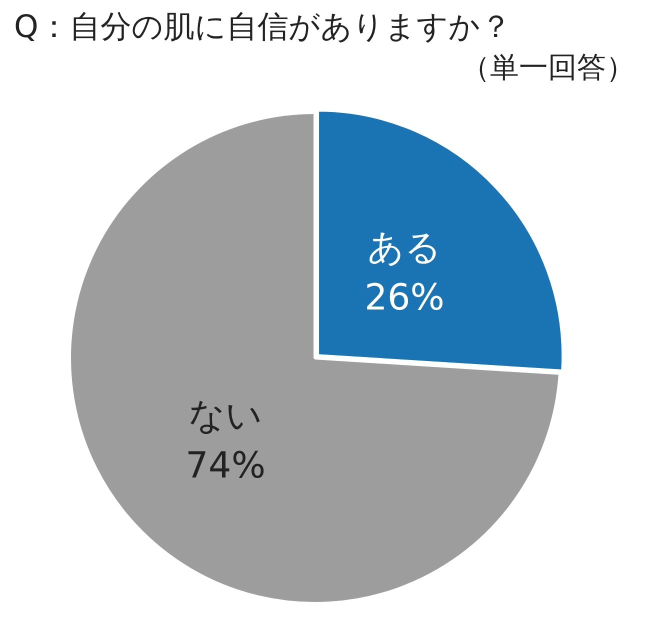  I want to click on data-label: 74%, so click(226, 465).